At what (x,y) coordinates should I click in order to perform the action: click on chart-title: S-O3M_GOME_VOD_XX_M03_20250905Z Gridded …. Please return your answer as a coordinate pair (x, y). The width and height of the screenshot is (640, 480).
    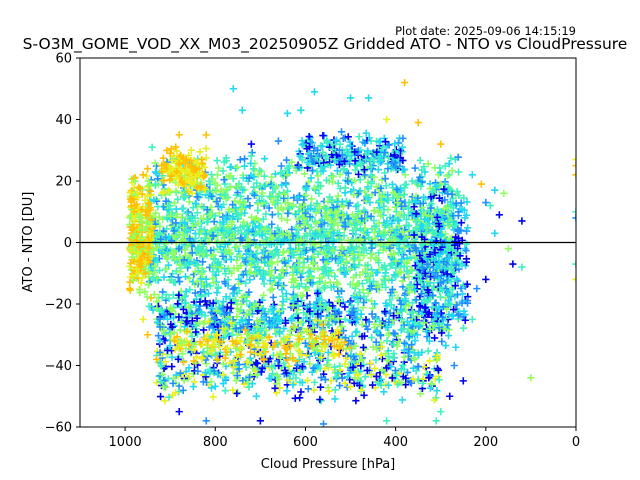
    Looking at the image, I should click on (325, 44).